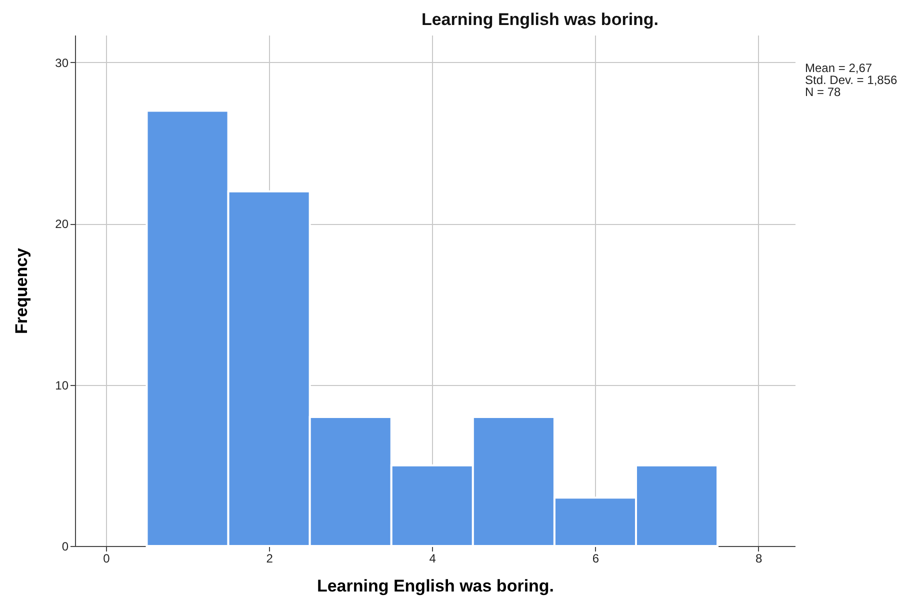 The height and width of the screenshot is (610, 913). What do you see at coordinates (823, 92) in the screenshot?
I see `text: N = 78` at bounding box center [823, 92].